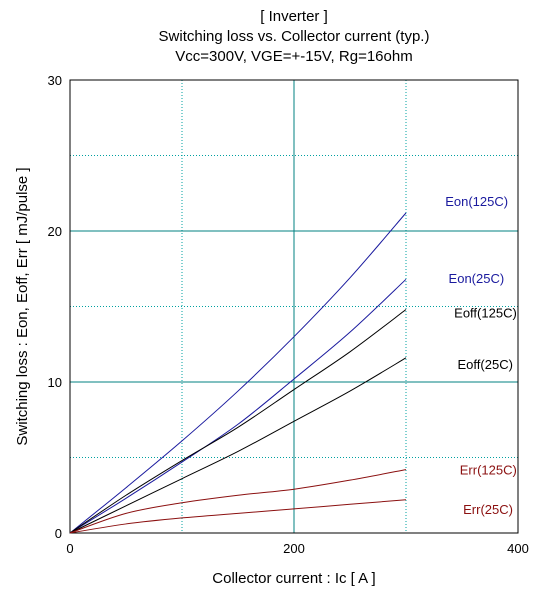 The width and height of the screenshot is (540, 591). Describe the element at coordinates (294, 56) in the screenshot. I see `chart-title-line-3: Vcc=300V, VGE=+-15V, Rg=16ohm` at that location.